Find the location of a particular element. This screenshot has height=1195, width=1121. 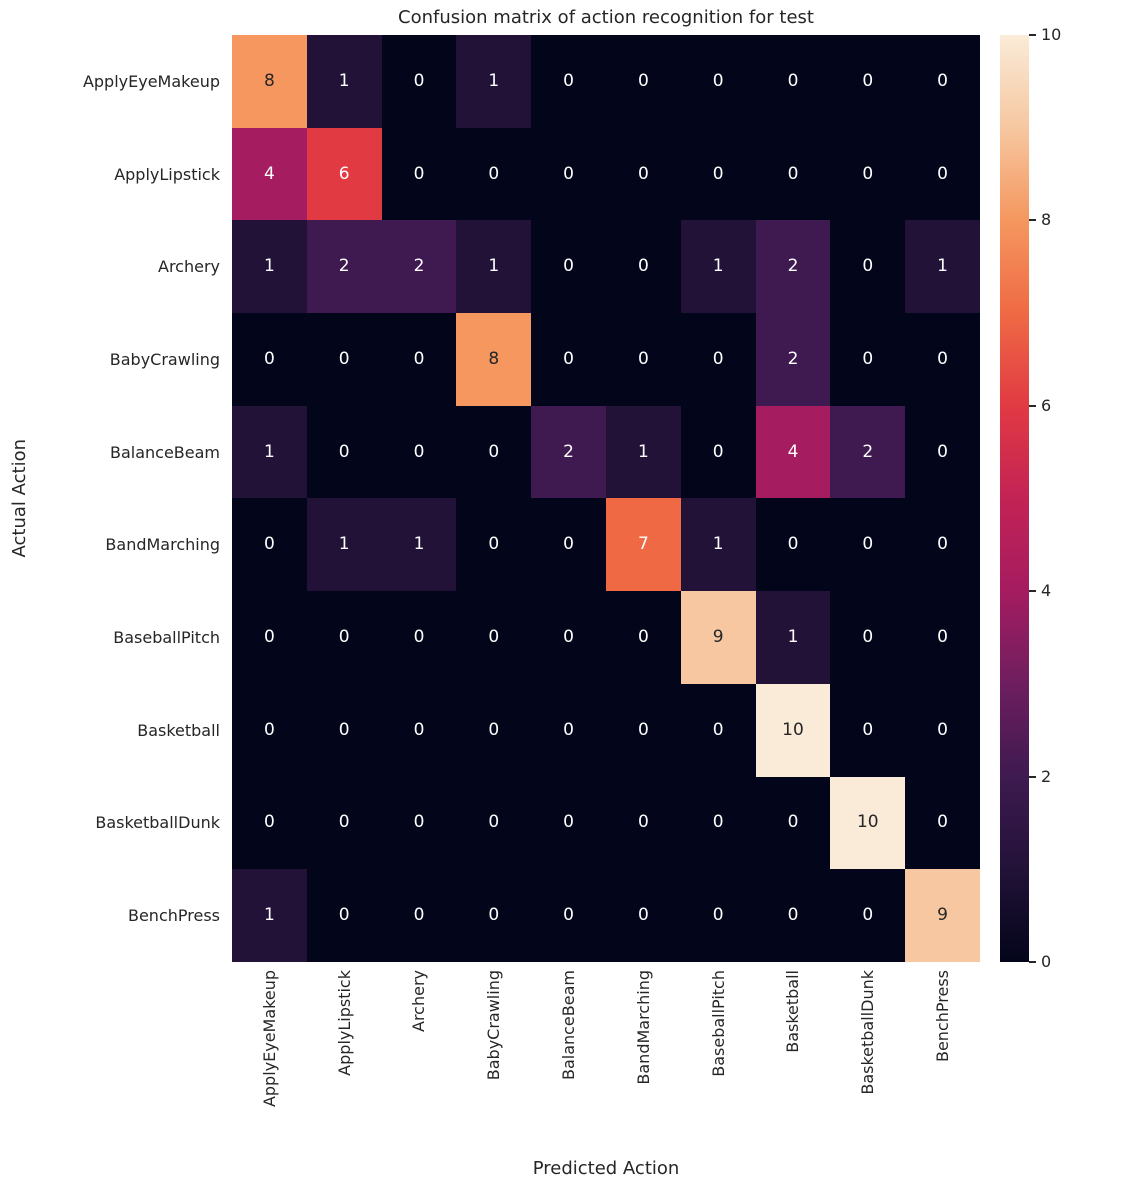

x-tick-label: BandMarching is located at coordinates (643, 1061).